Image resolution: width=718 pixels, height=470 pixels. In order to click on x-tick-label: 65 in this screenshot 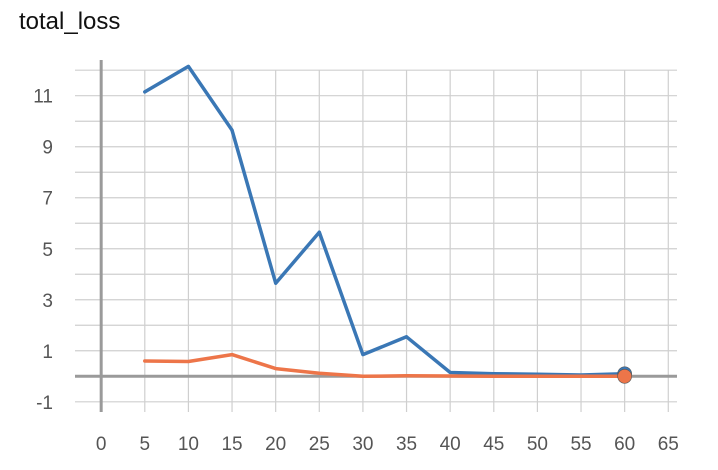, I will do `click(668, 444)`.